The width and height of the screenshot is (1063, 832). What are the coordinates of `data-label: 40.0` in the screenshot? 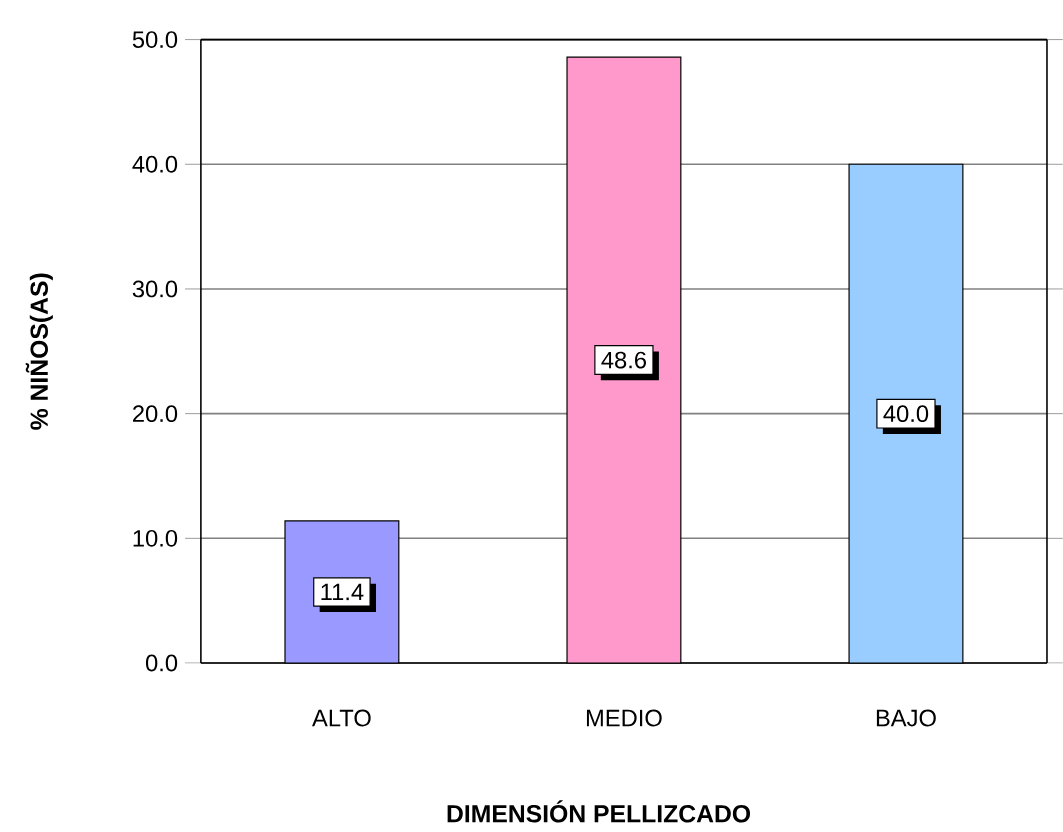 It's located at (906, 413).